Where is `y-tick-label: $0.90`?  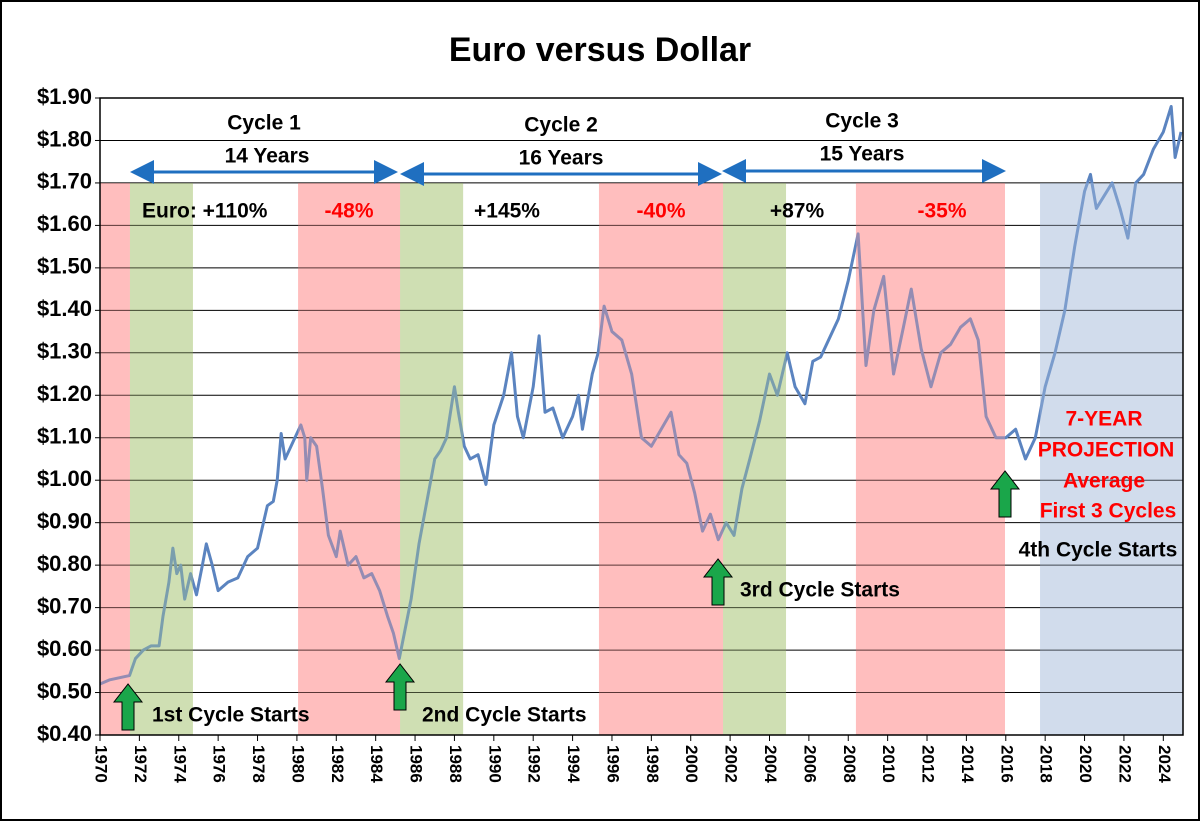
y-tick-label: $0.90 is located at coordinates (64, 520).